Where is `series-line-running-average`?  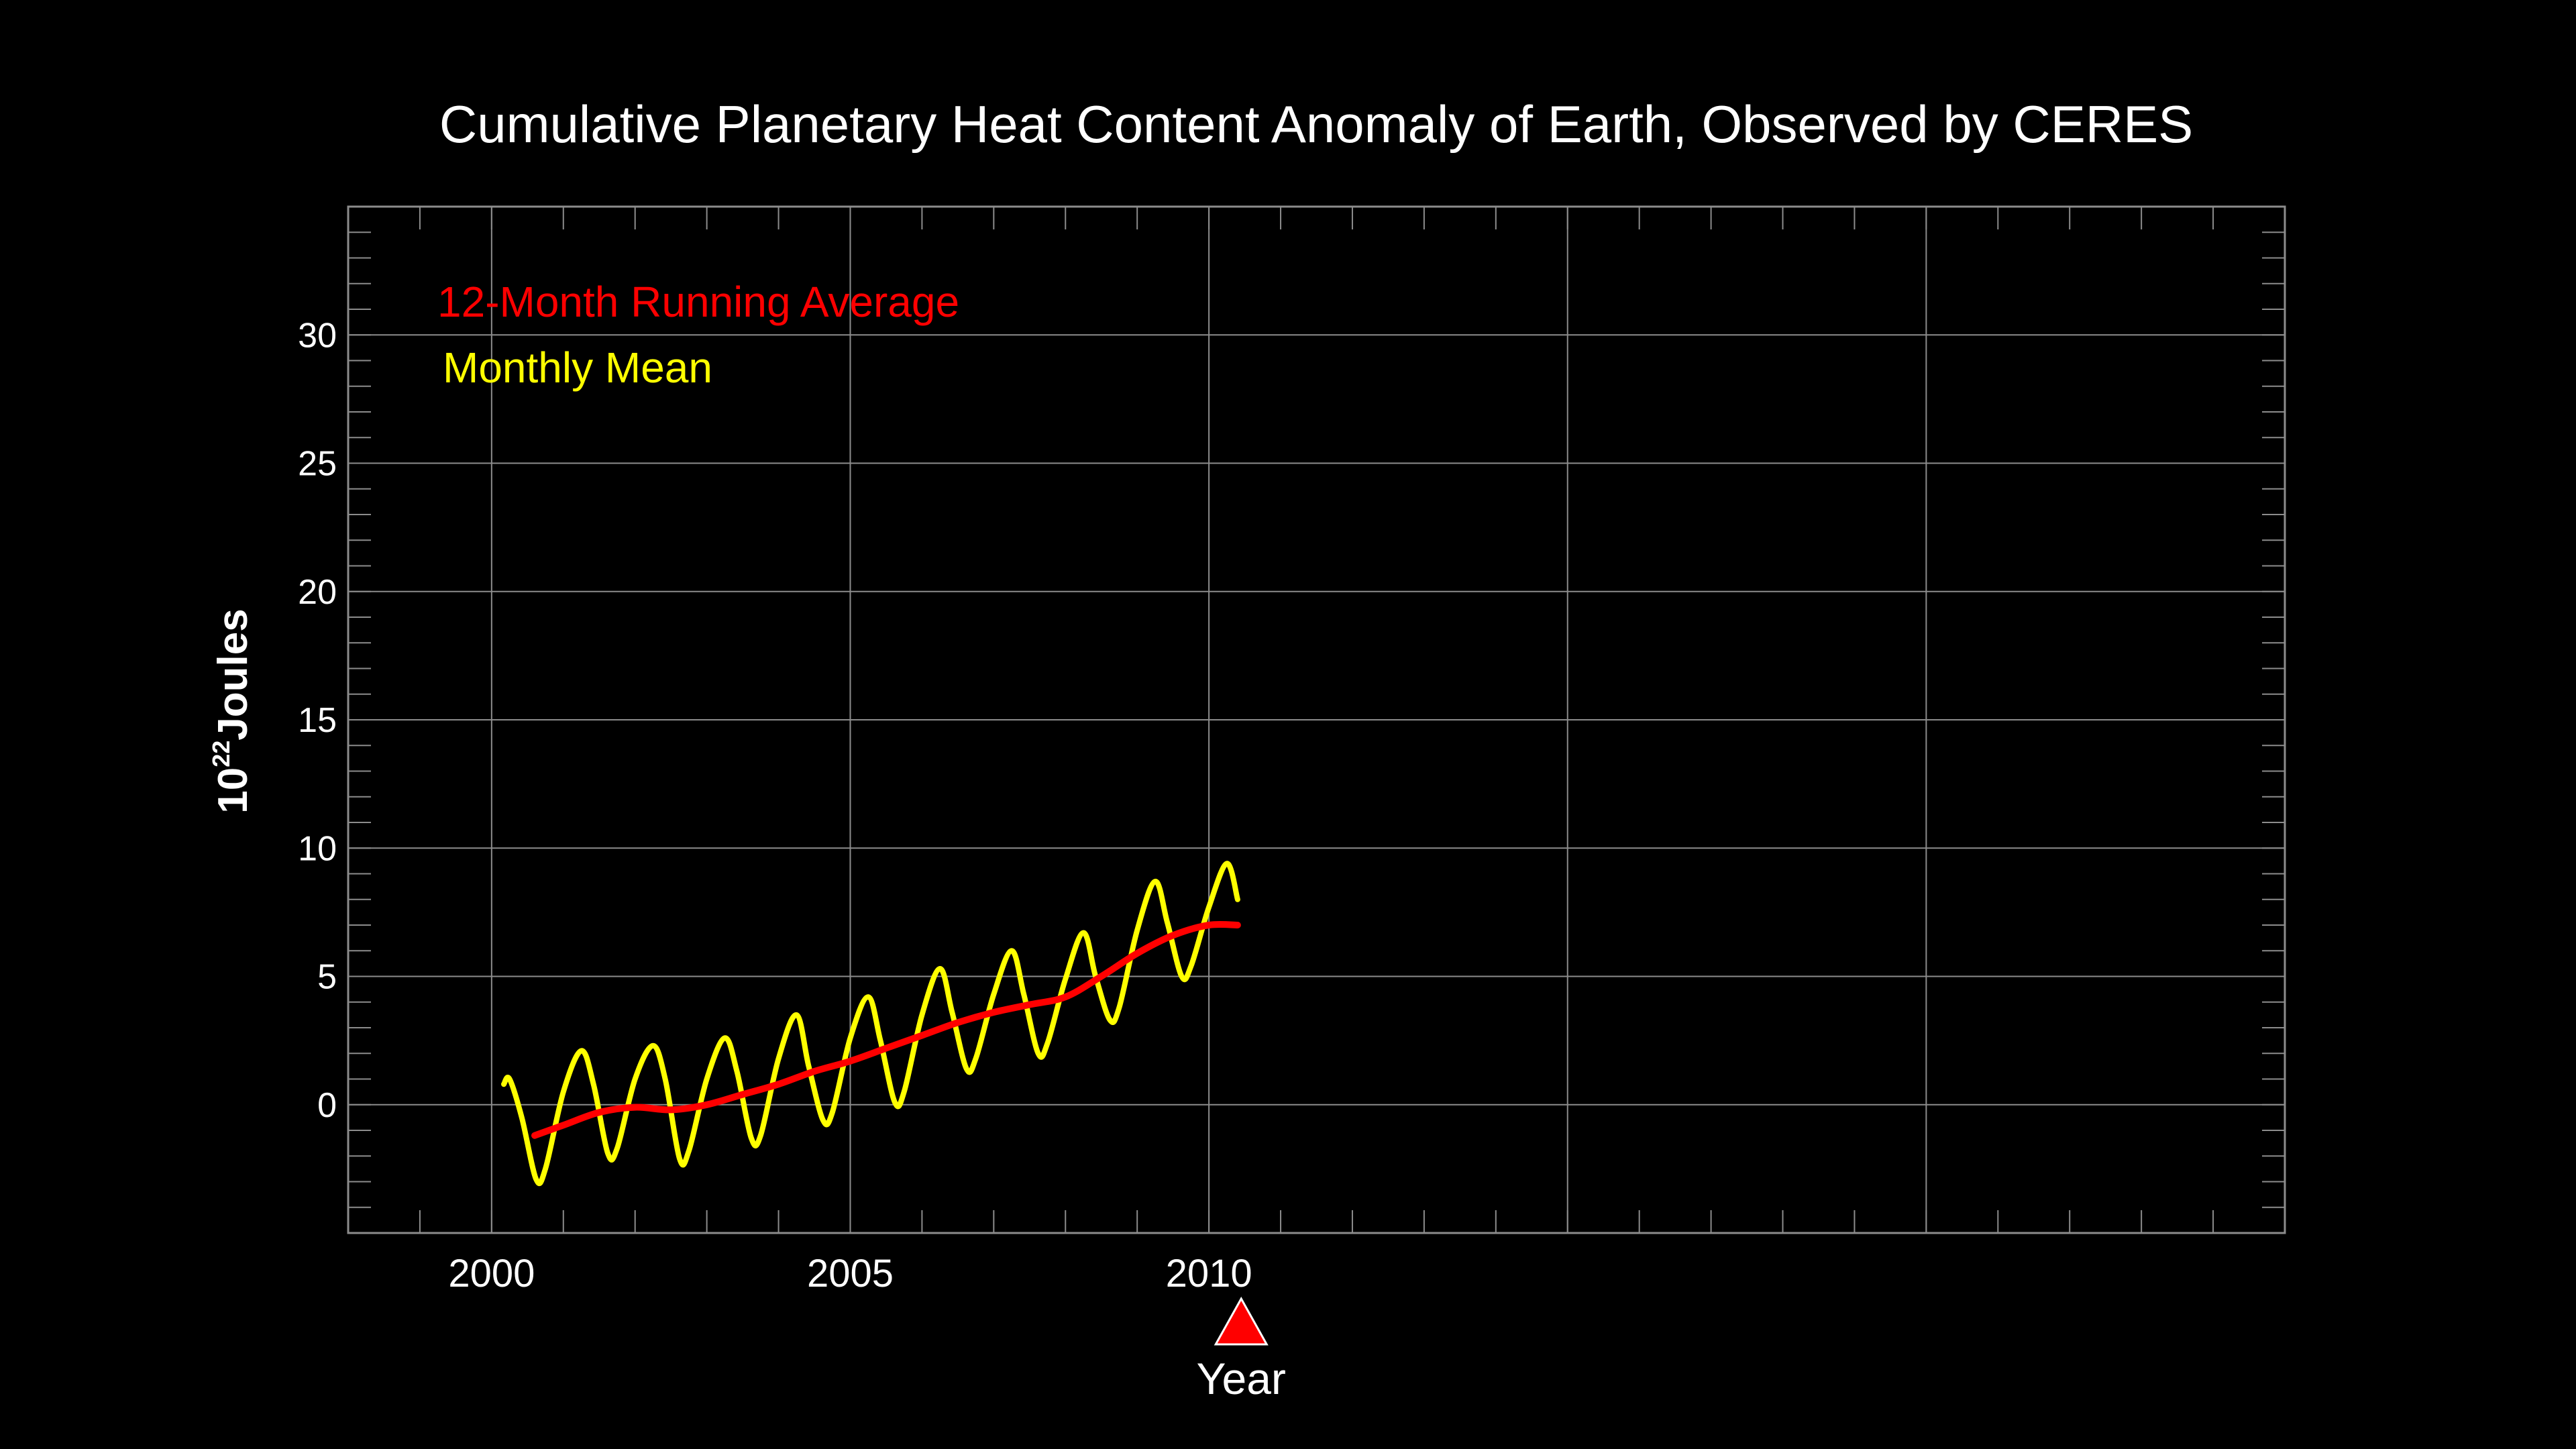 series-line-running-average is located at coordinates (886, 1029).